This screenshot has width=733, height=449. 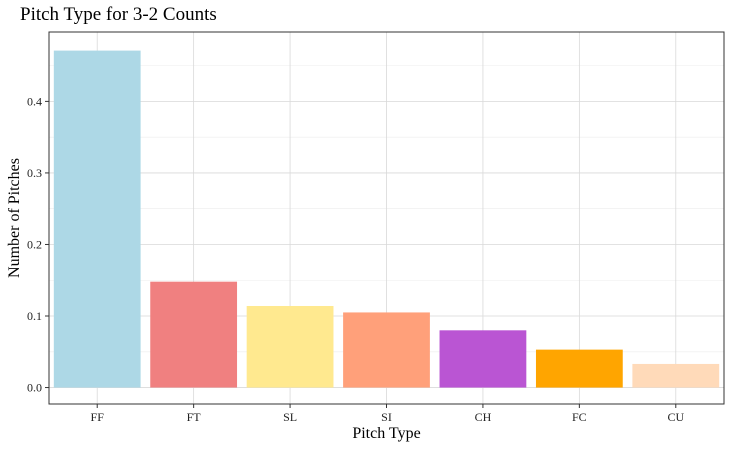 I want to click on x-tick-label: CU, so click(x=675, y=417).